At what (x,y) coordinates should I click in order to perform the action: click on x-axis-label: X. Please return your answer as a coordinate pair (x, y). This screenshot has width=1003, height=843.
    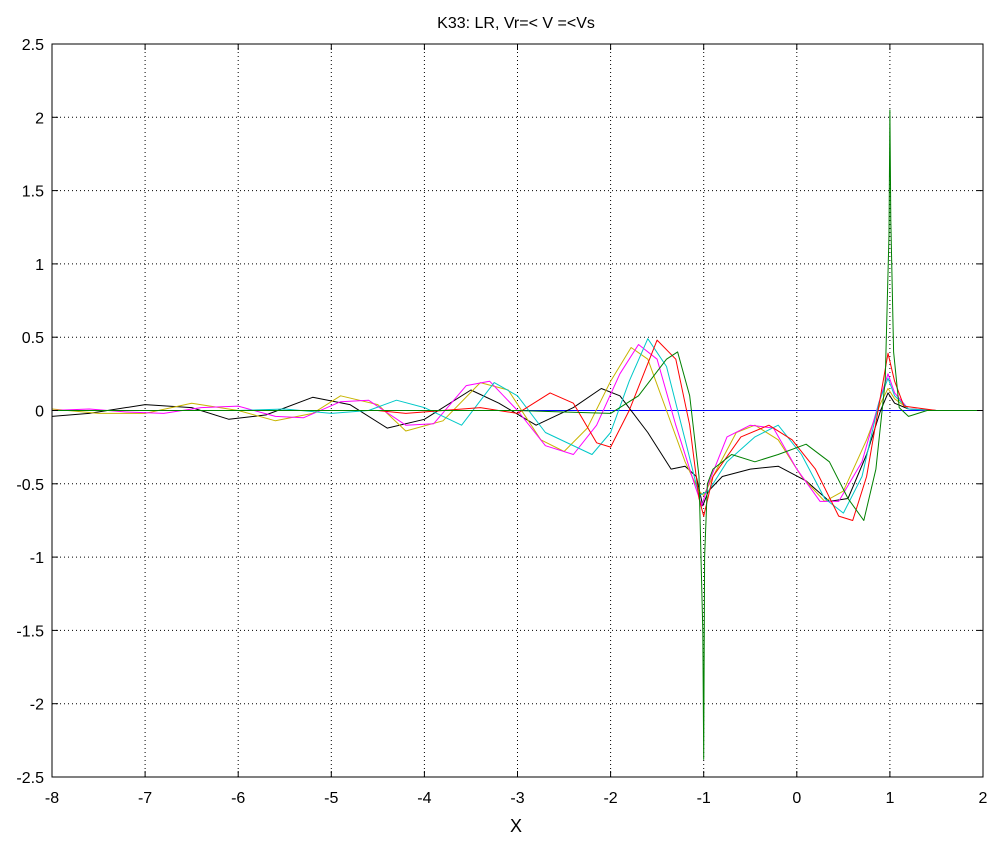
    Looking at the image, I should click on (516, 826).